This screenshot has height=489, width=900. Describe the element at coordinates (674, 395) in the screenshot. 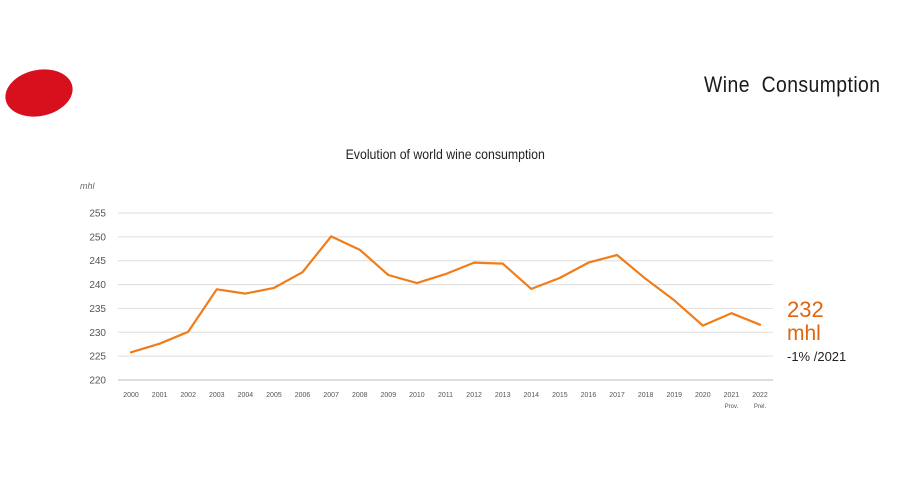

I see `x-tick-label: 2019` at that location.